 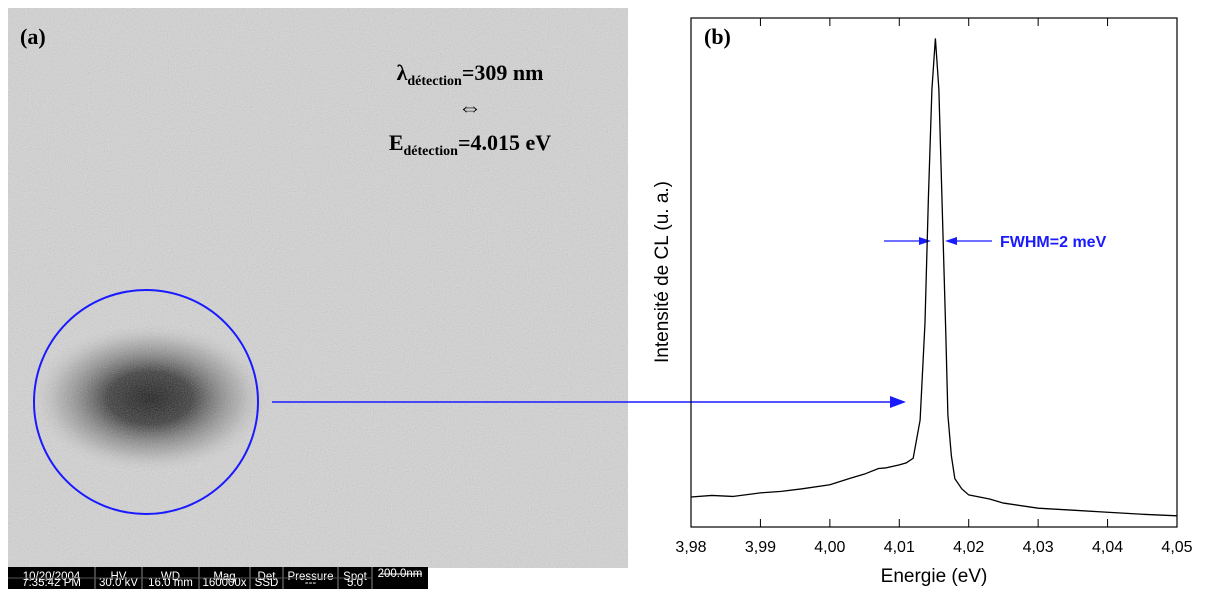 What do you see at coordinates (898, 402) in the screenshot?
I see `arrow-head` at bounding box center [898, 402].